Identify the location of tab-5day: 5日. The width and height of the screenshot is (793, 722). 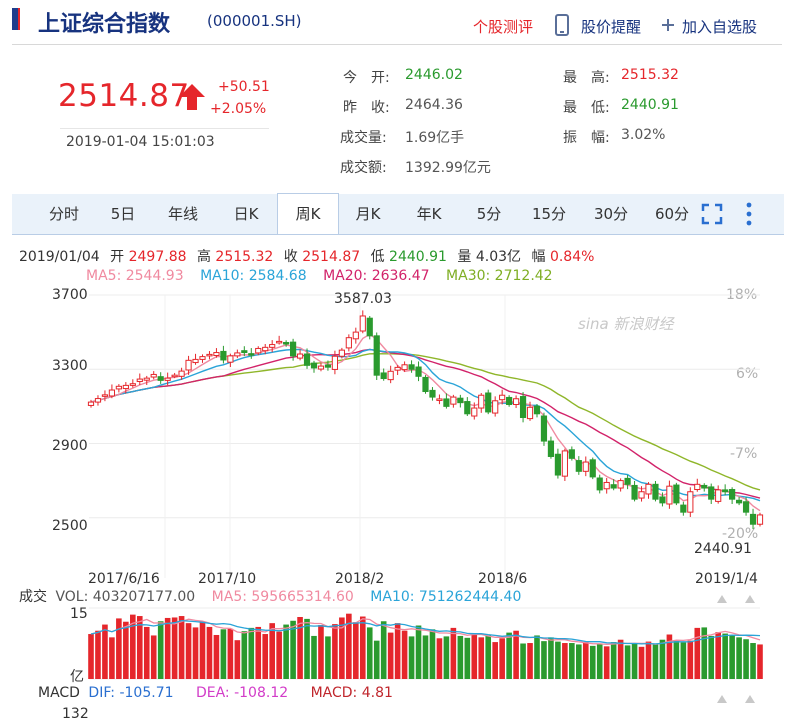
(123, 214).